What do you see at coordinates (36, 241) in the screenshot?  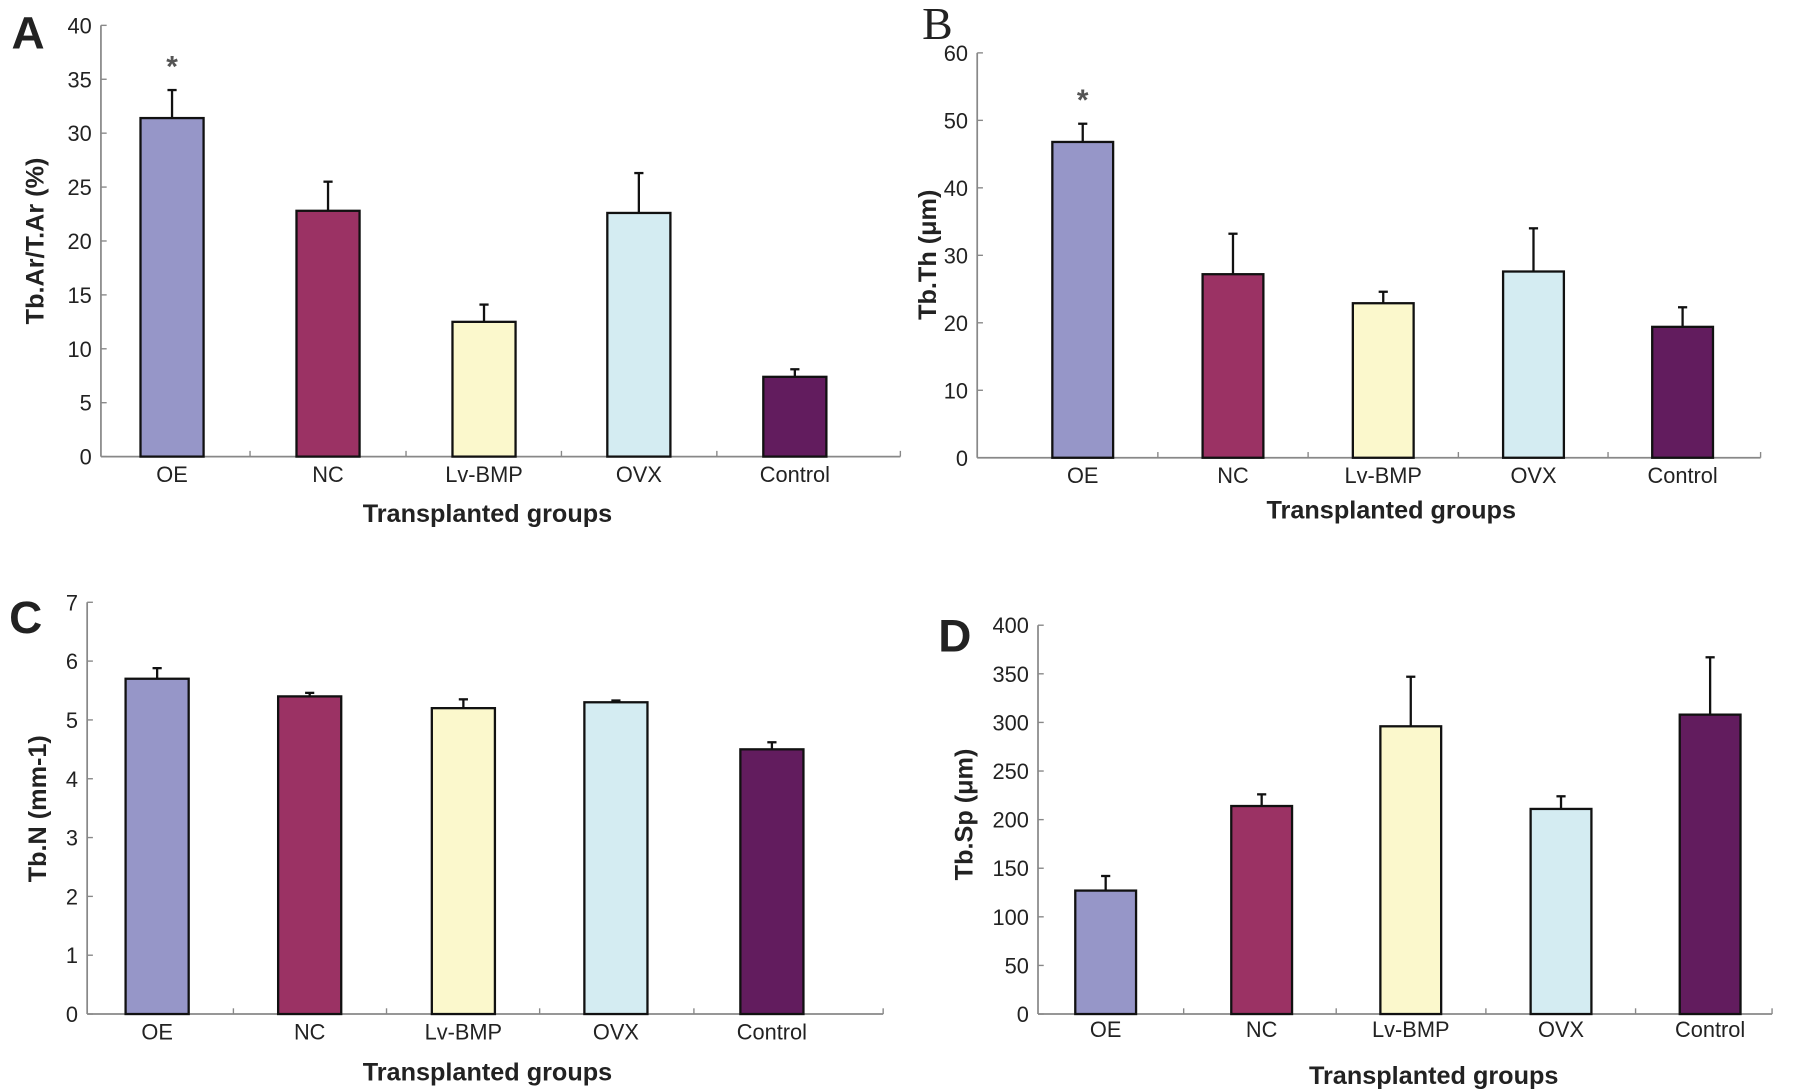 I see `y-axis-label: Tb.Ar/T.Ar (%)` at bounding box center [36, 241].